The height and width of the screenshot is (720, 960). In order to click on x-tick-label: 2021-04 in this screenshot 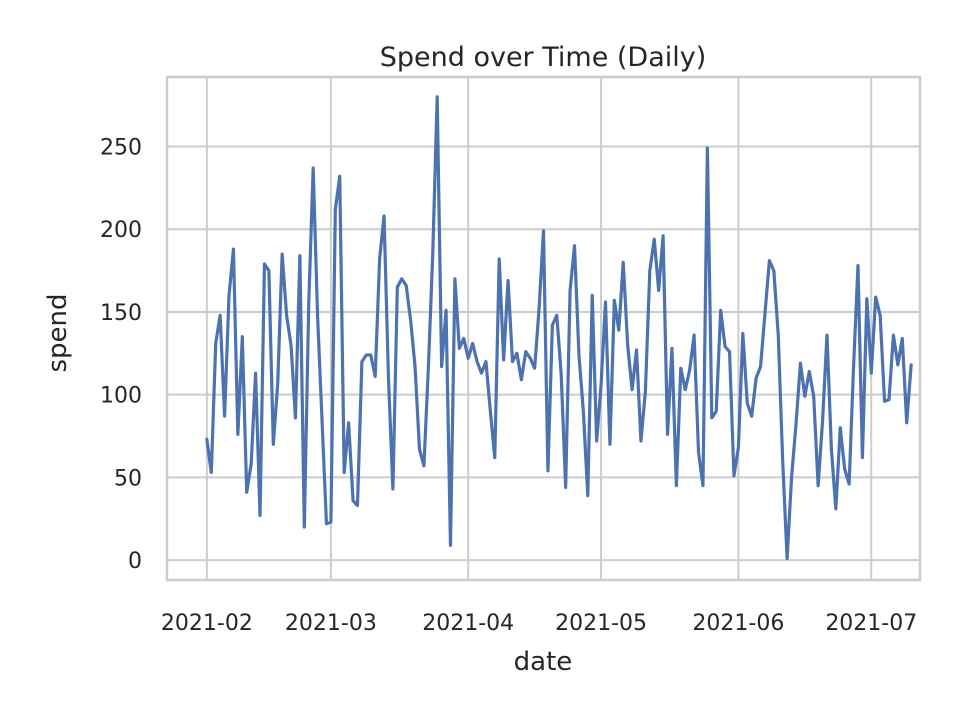, I will do `click(468, 623)`.